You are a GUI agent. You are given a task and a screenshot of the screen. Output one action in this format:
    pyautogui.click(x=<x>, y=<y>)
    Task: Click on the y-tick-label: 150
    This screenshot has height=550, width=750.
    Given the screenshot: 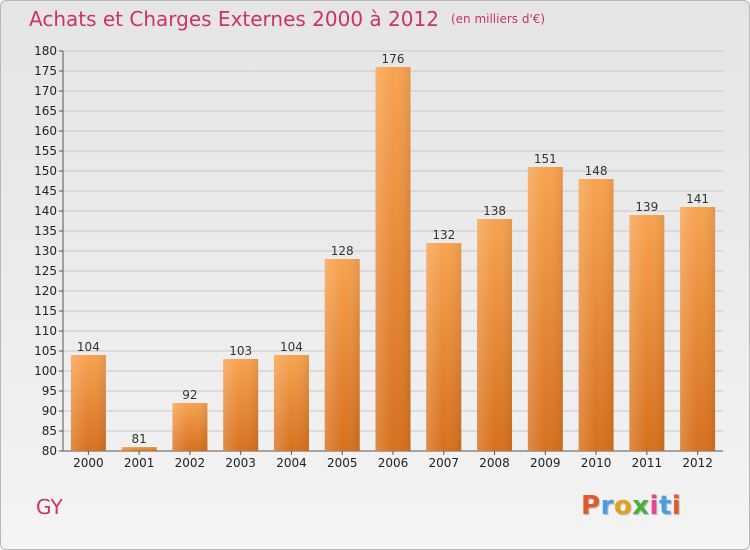 What is the action you would take?
    pyautogui.click(x=45, y=171)
    